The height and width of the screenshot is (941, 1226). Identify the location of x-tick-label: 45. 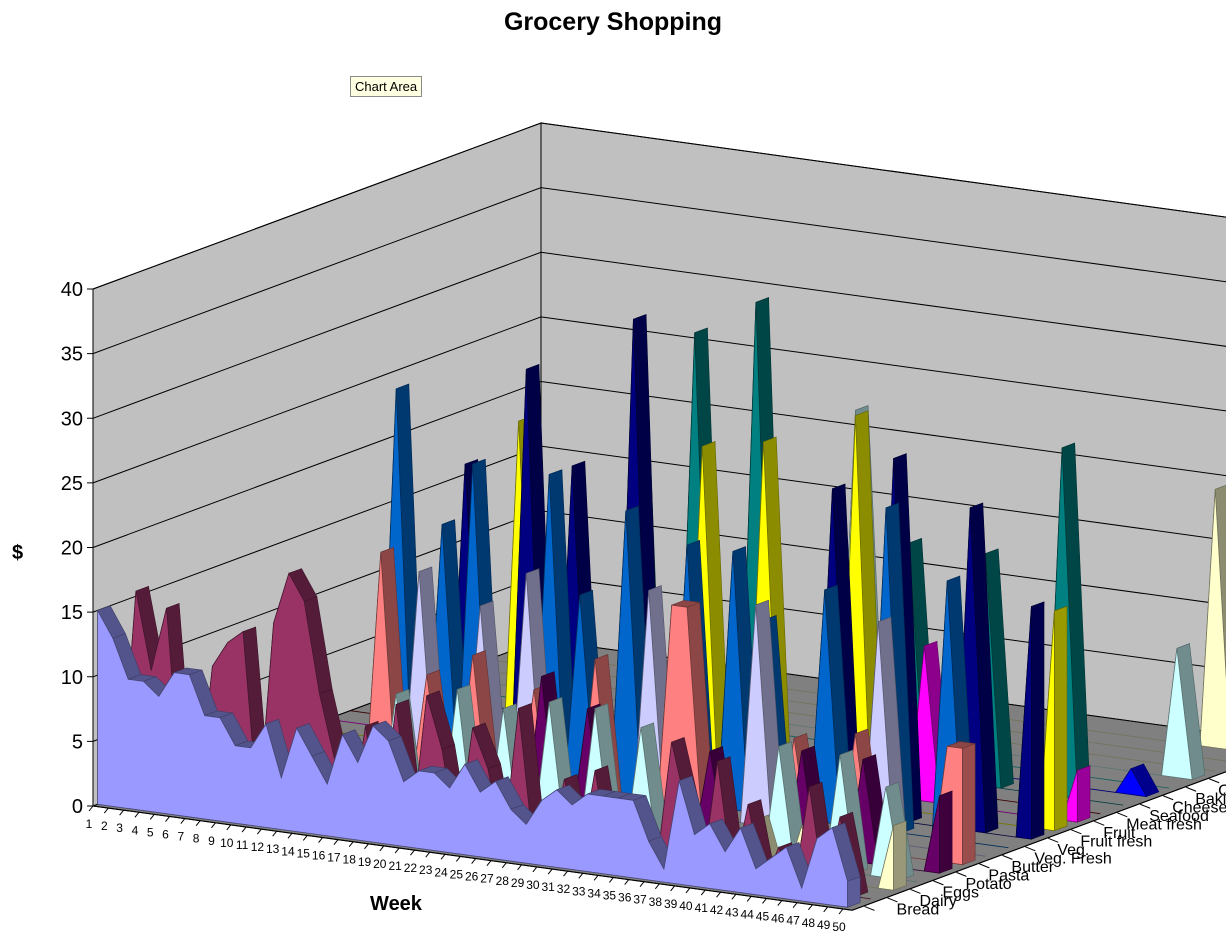
(763, 916).